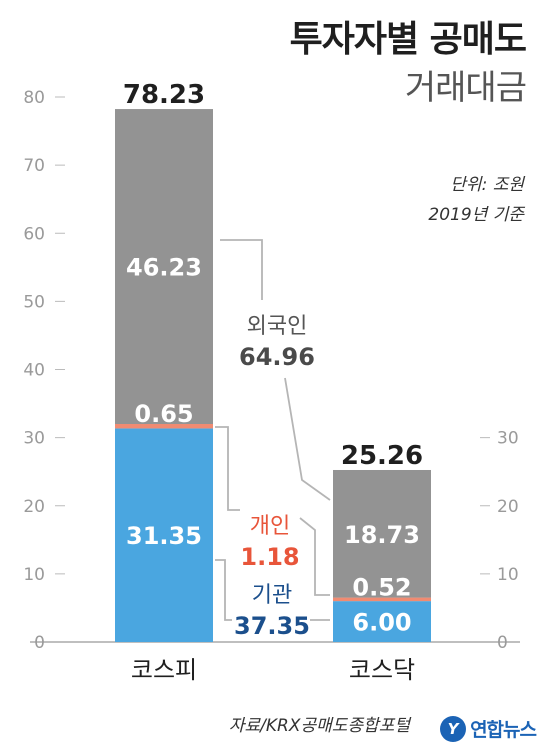 This screenshot has width=550, height=750. Describe the element at coordinates (34, 371) in the screenshot. I see `left-axis-tick-label: 40` at that location.